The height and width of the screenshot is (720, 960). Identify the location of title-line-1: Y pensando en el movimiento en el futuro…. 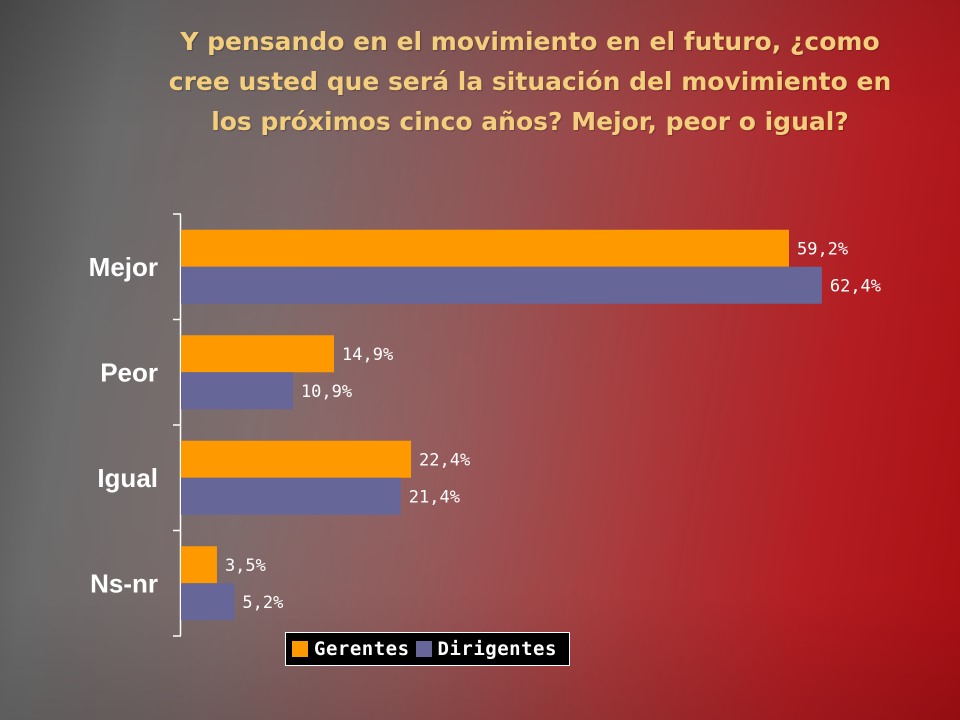
(530, 41).